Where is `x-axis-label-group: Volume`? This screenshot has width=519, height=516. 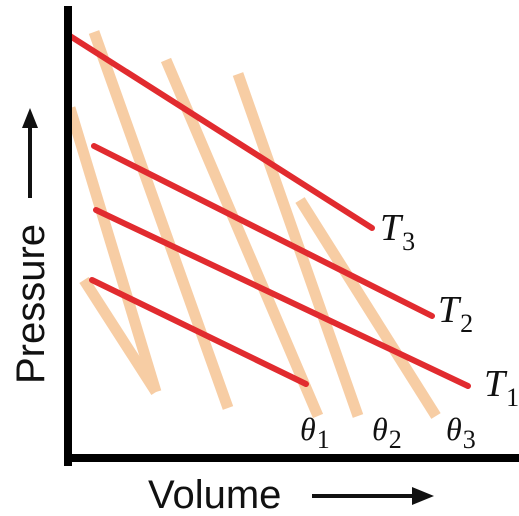
x-axis-label-group: Volume is located at coordinates (291, 494).